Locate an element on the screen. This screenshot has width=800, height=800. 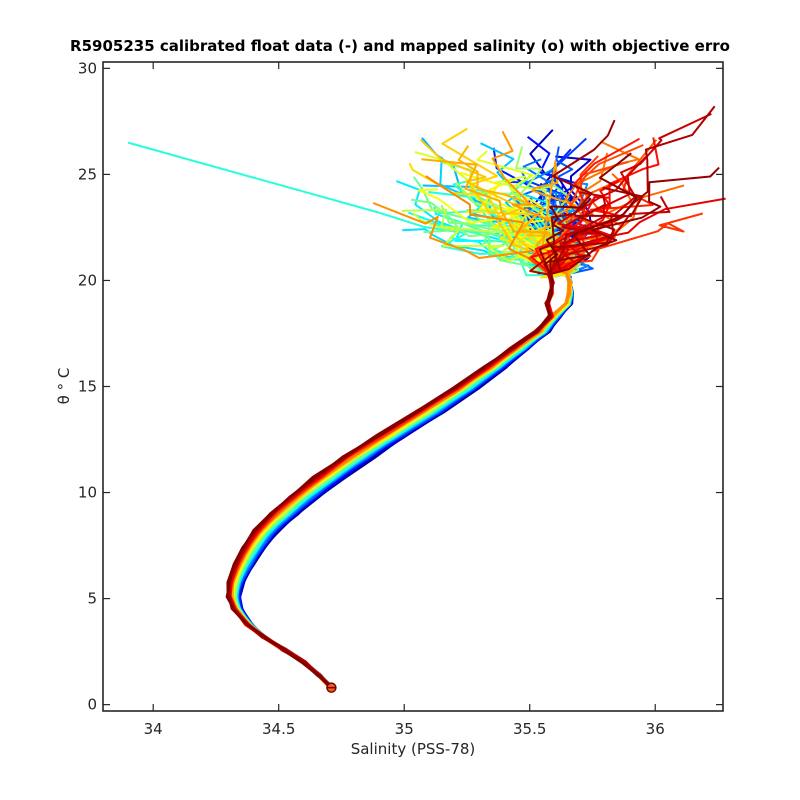
x-tick-label: 34.5 is located at coordinates (278, 729).